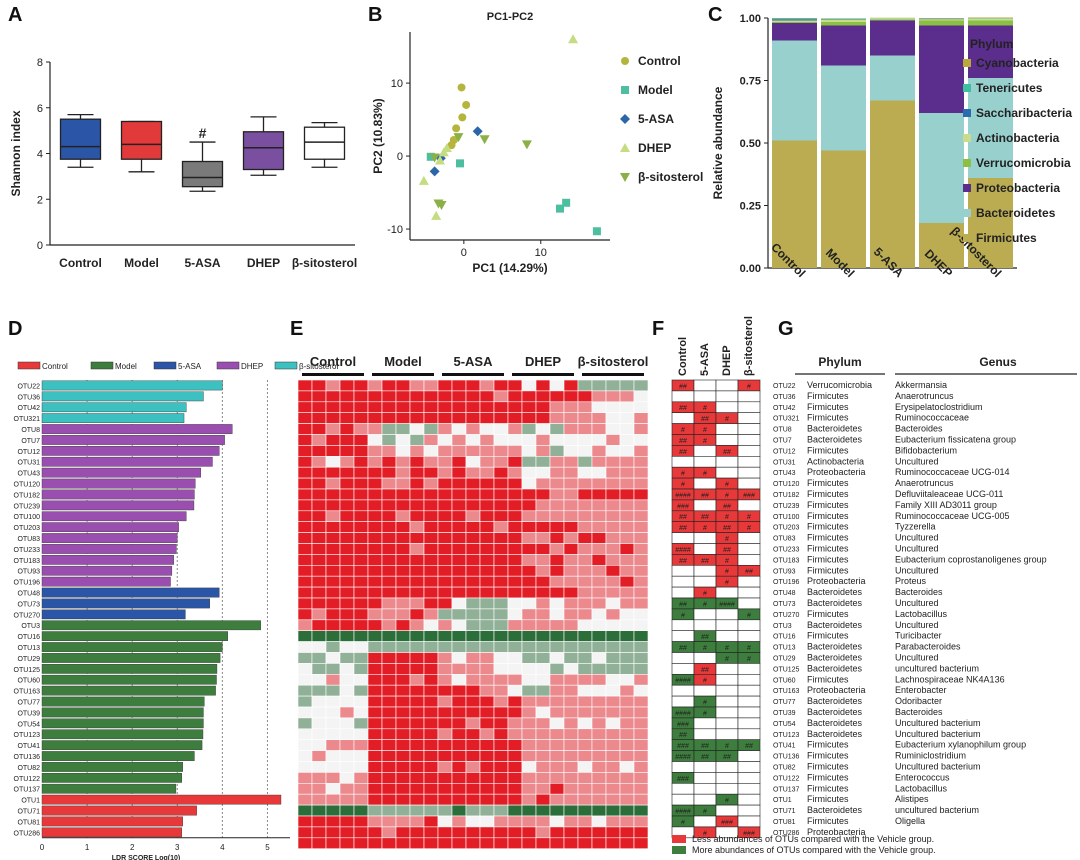  Describe the element at coordinates (40, 246) in the screenshot. I see `a-y-tick-label: 0` at that location.